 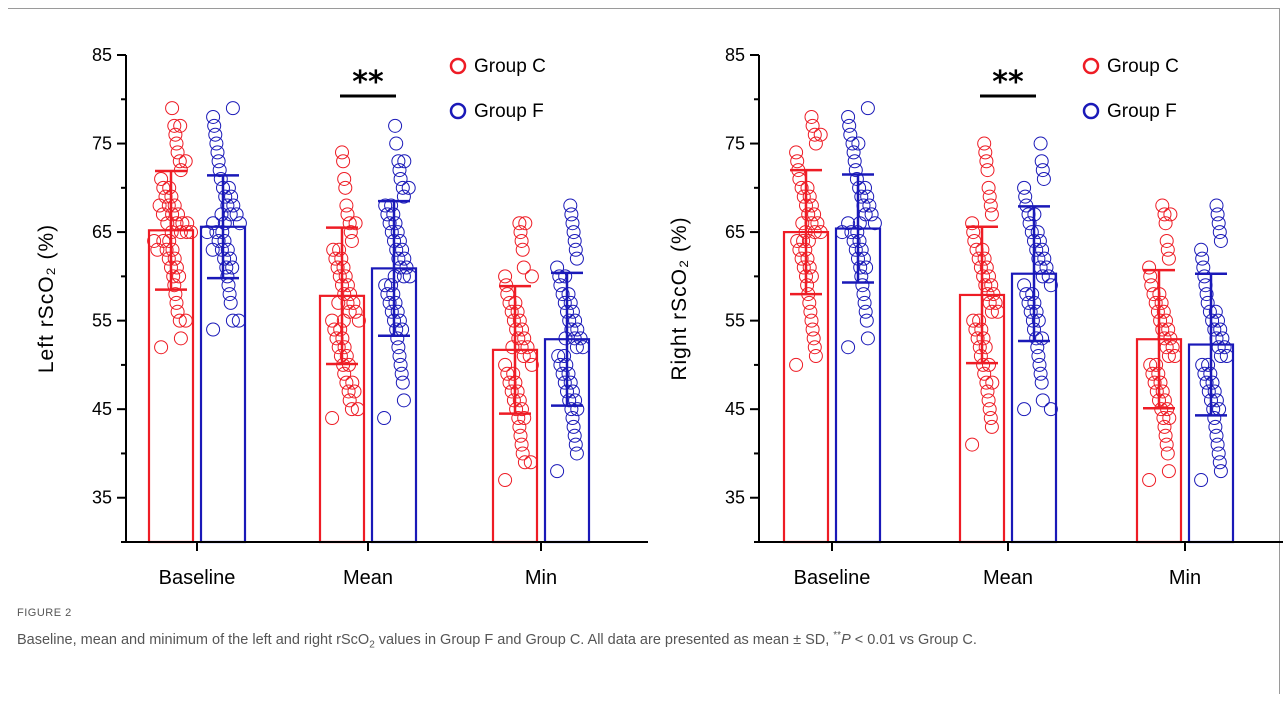 What do you see at coordinates (735, 232) in the screenshot?
I see `y-tick-label: 65` at bounding box center [735, 232].